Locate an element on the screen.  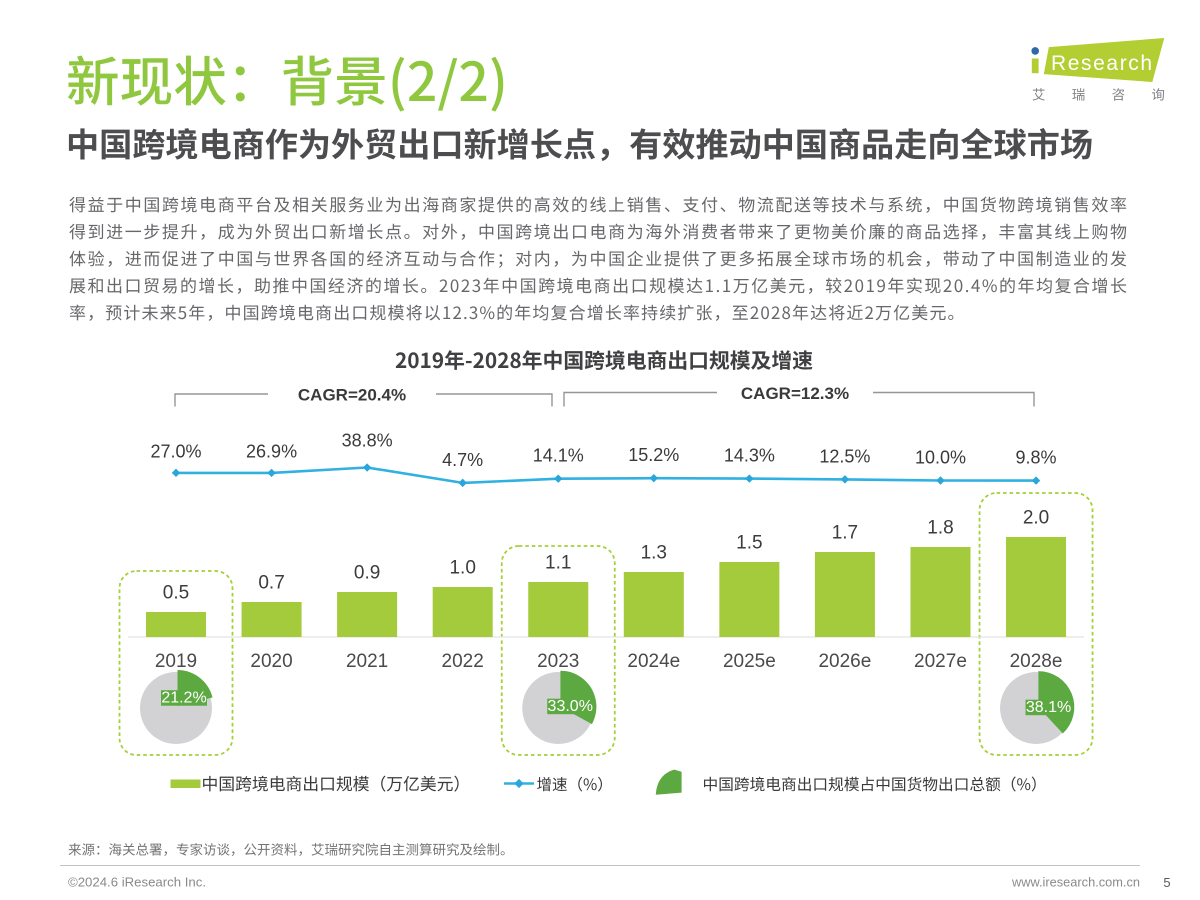
svg-text: 0.7 is located at coordinates (271, 583).